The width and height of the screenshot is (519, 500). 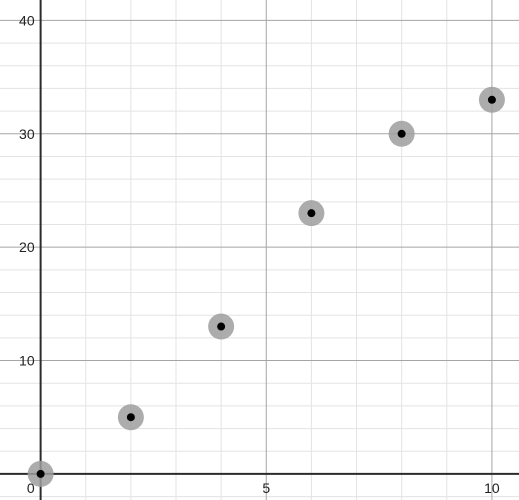 I want to click on y-tick-label: 30, so click(x=27, y=134).